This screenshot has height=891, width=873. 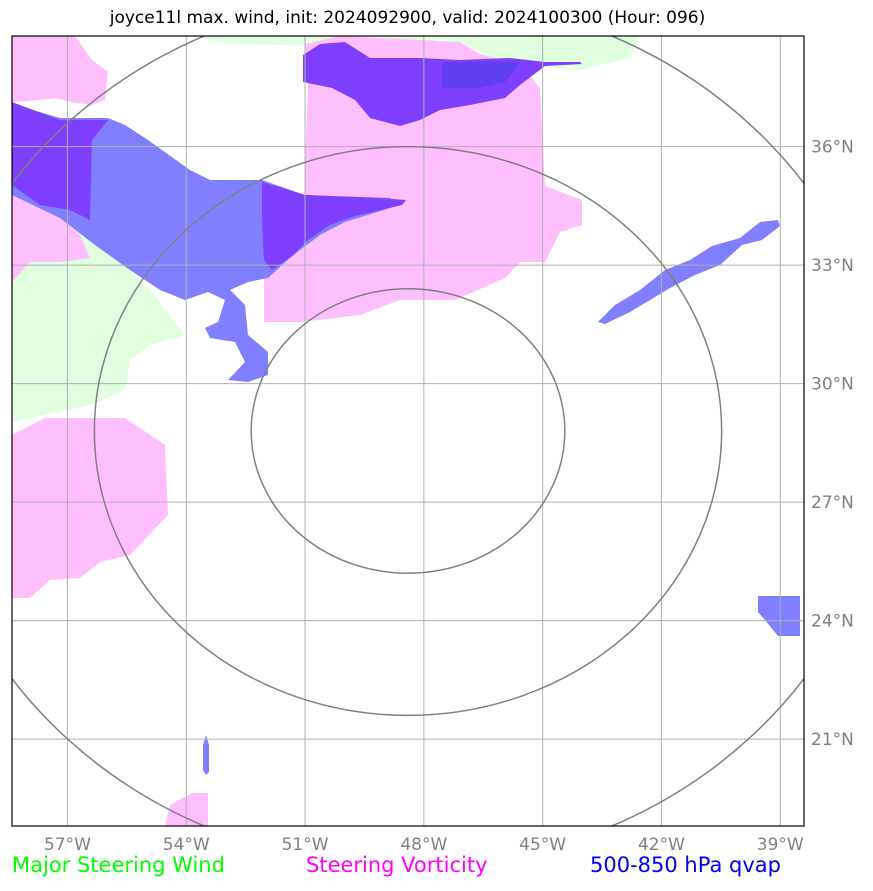 What do you see at coordinates (60, 70) in the screenshot?
I see `vorticity-area-nw` at bounding box center [60, 70].